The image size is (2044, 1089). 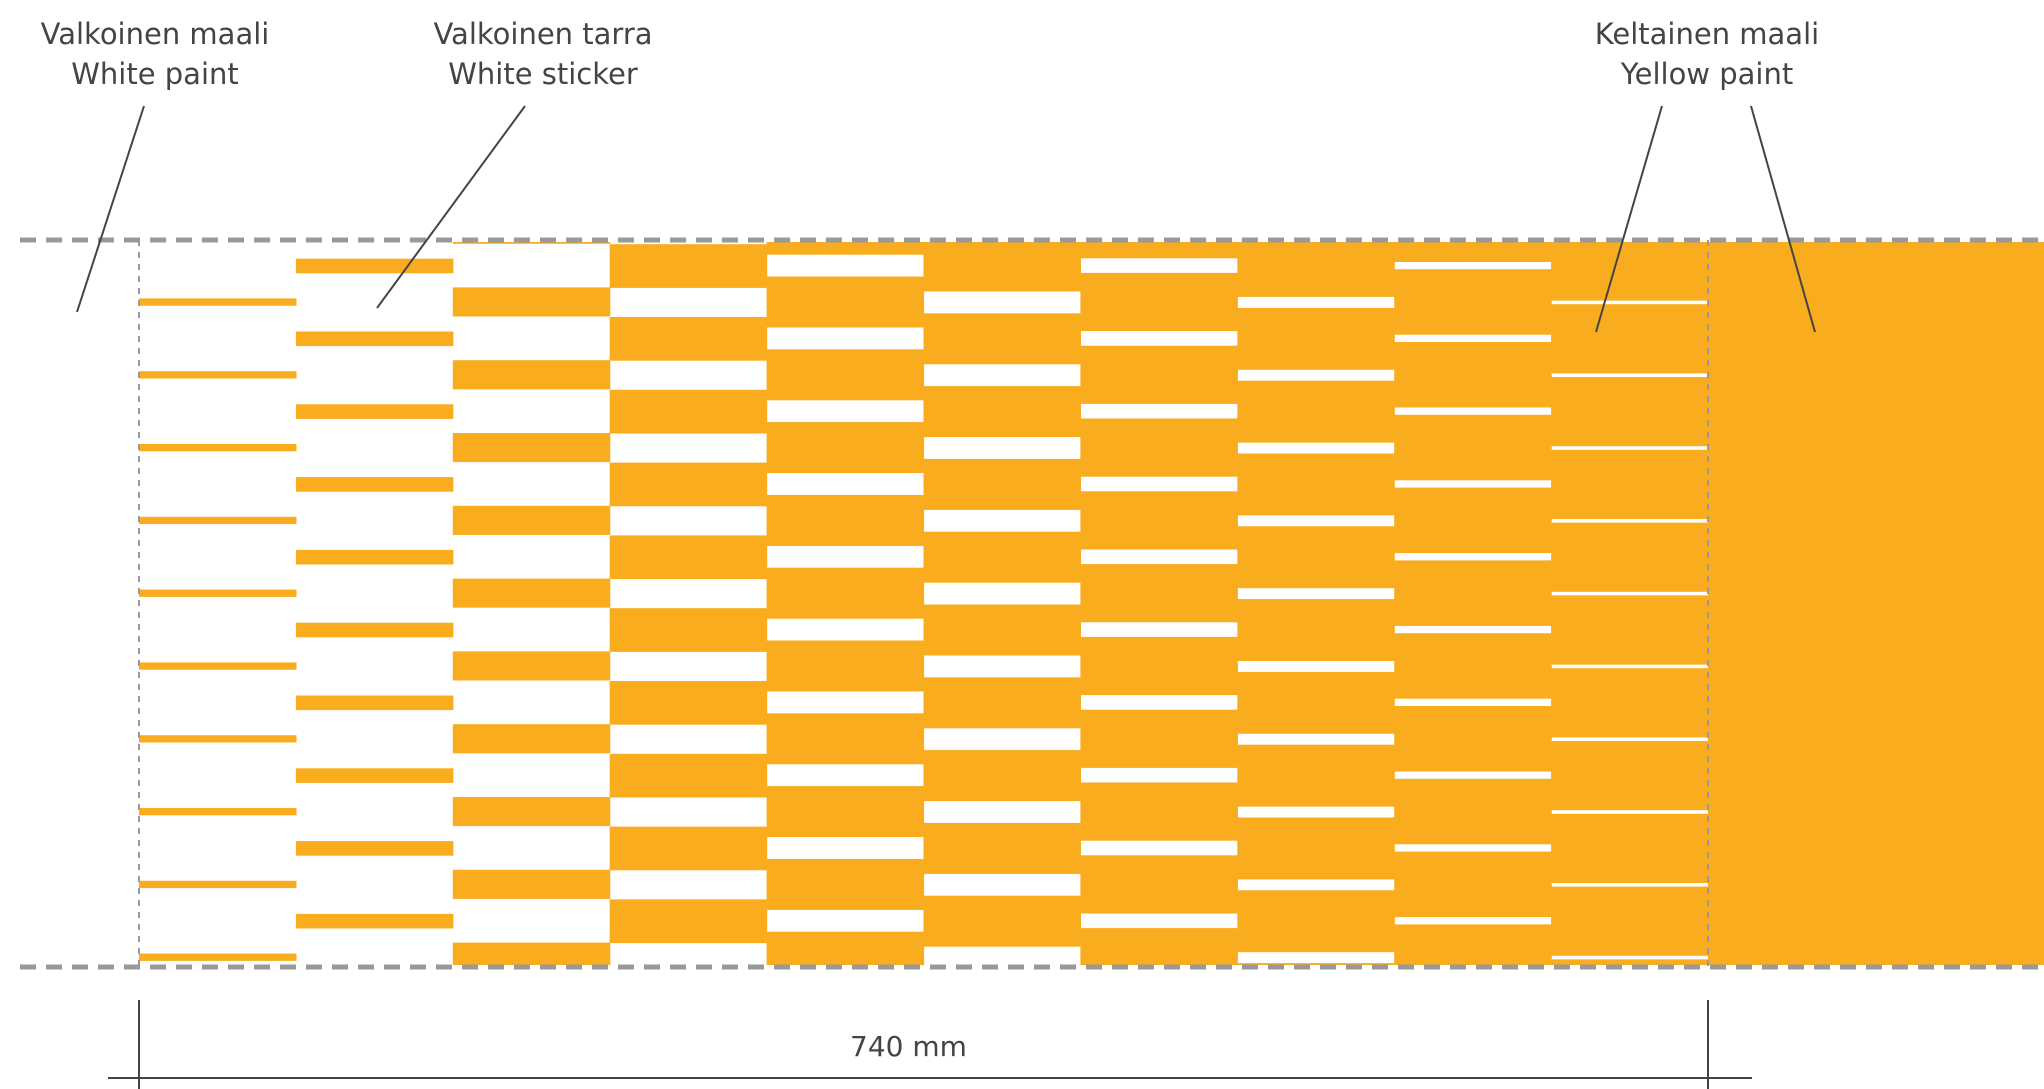 I want to click on label-white-sticker: Valkoinen tarra White sticker, so click(x=543, y=54).